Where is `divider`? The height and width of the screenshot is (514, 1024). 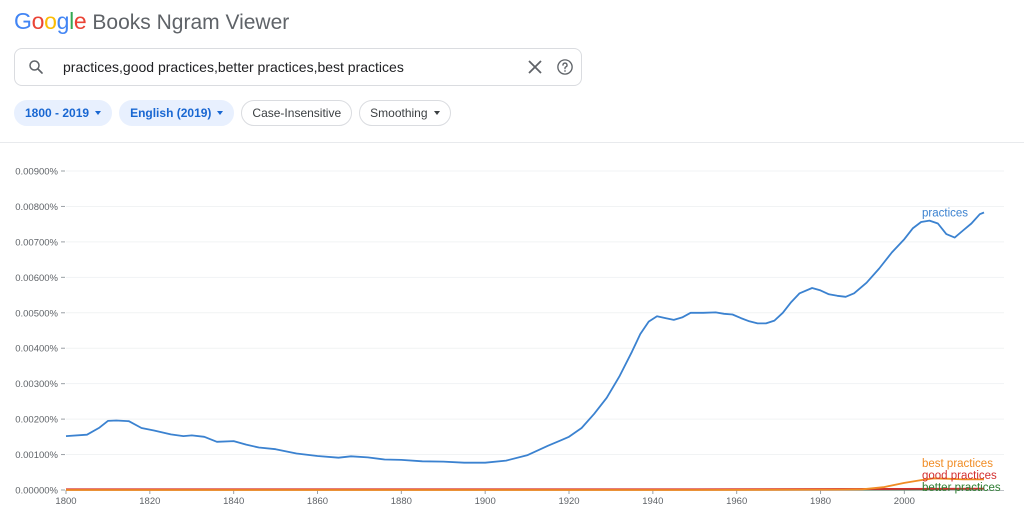
divider is located at coordinates (512, 142).